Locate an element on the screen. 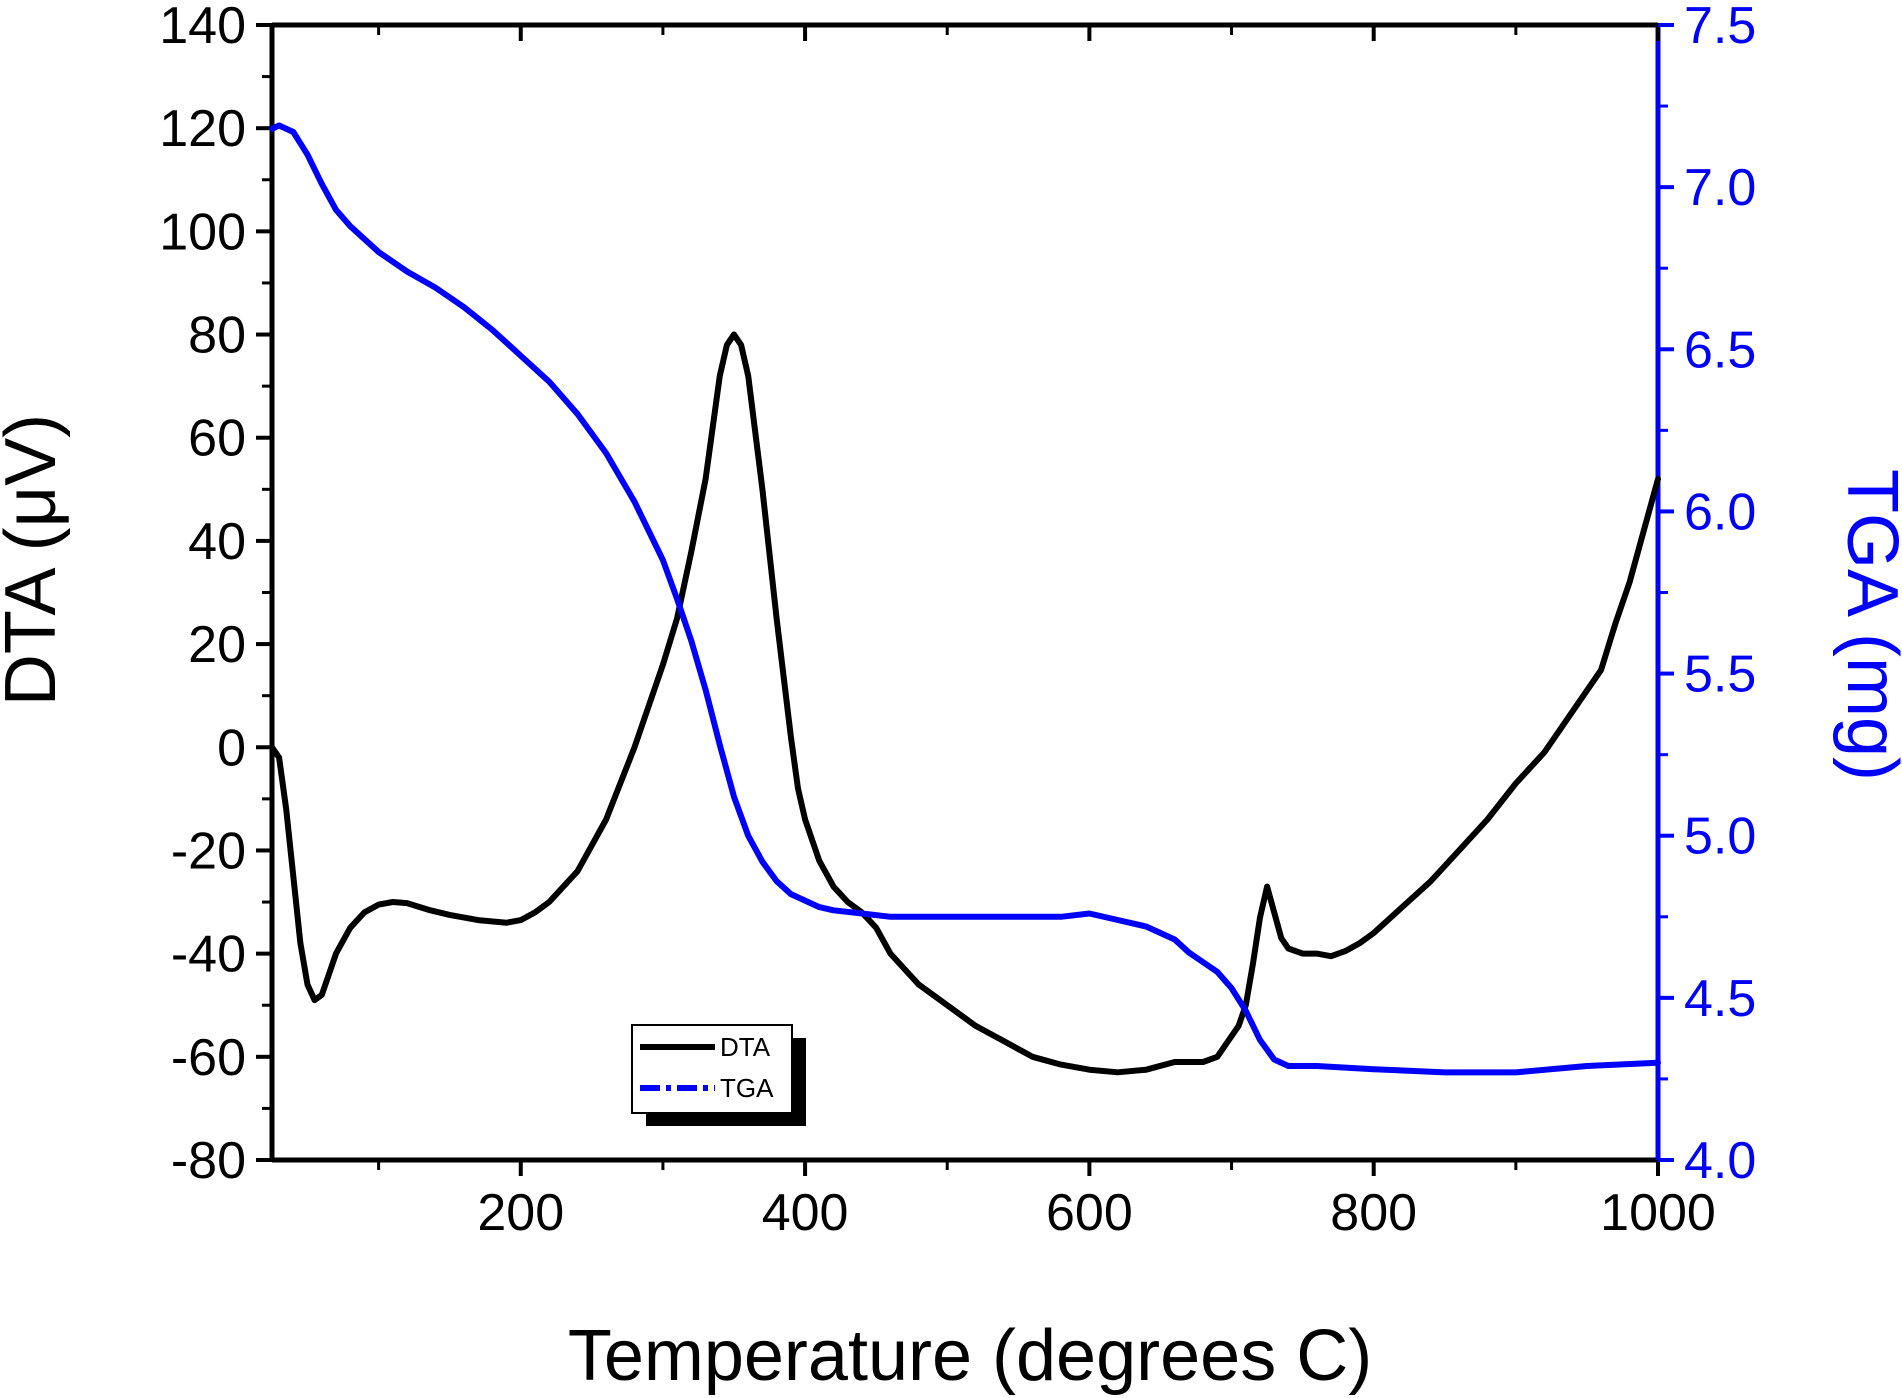  x-tick-label: 400 is located at coordinates (805, 1213).